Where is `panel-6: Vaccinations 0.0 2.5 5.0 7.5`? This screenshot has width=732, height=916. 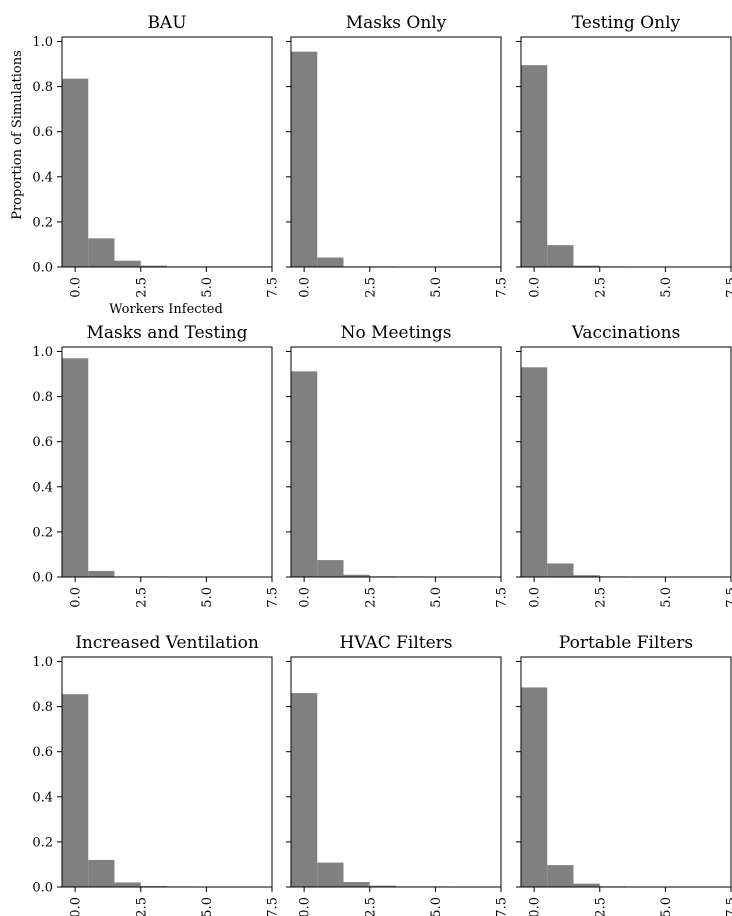
panel-6: Vaccinations 0.0 2.5 5.0 7.5 is located at coordinates (624, 465).